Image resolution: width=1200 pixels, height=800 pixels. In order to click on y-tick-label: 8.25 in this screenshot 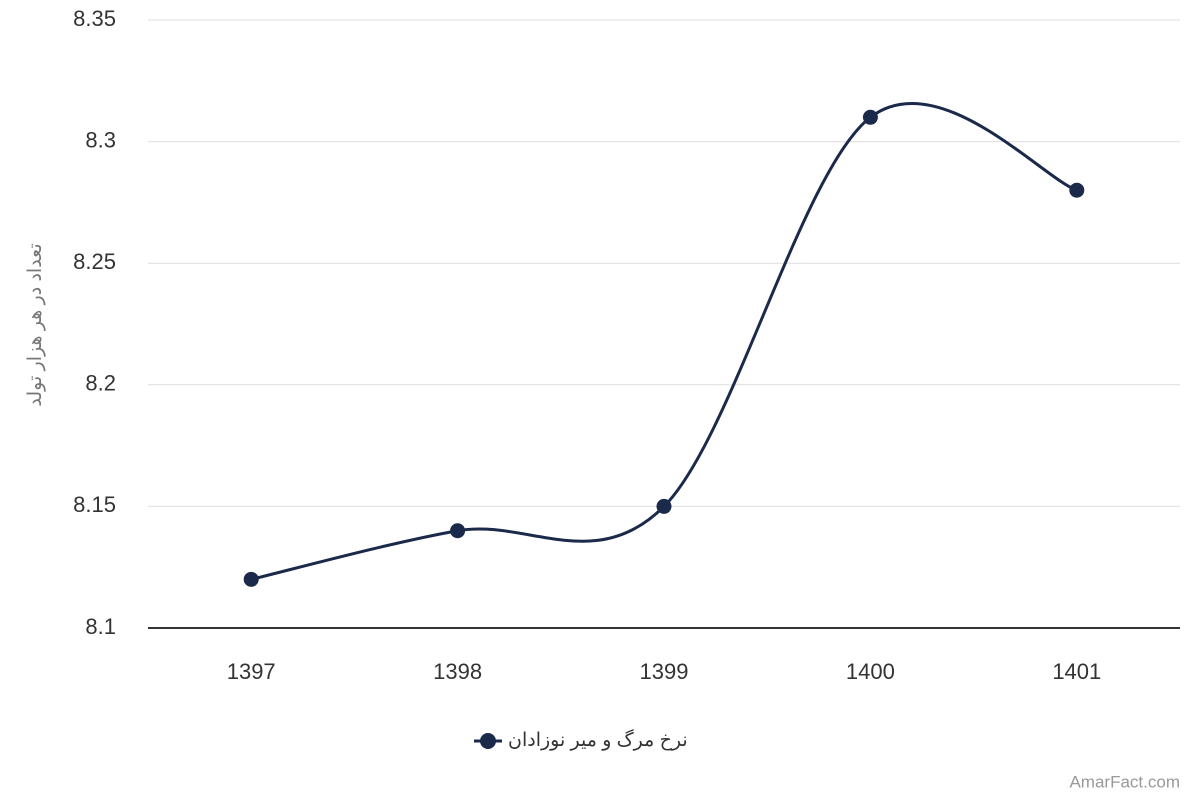, I will do `click(94, 261)`.